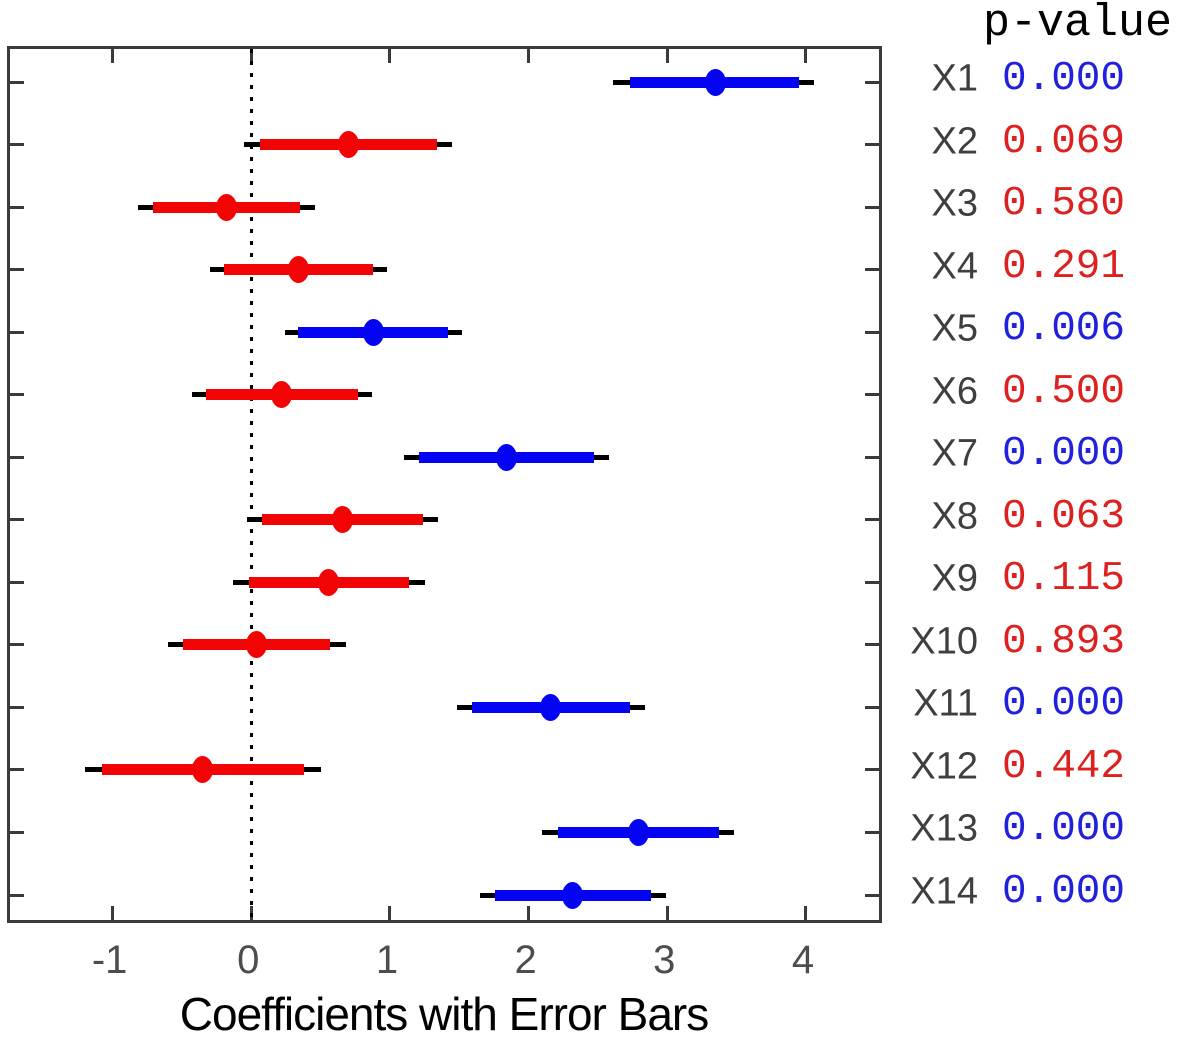 The width and height of the screenshot is (1180, 1039). What do you see at coordinates (954, 328) in the screenshot?
I see `row-label: X5` at bounding box center [954, 328].